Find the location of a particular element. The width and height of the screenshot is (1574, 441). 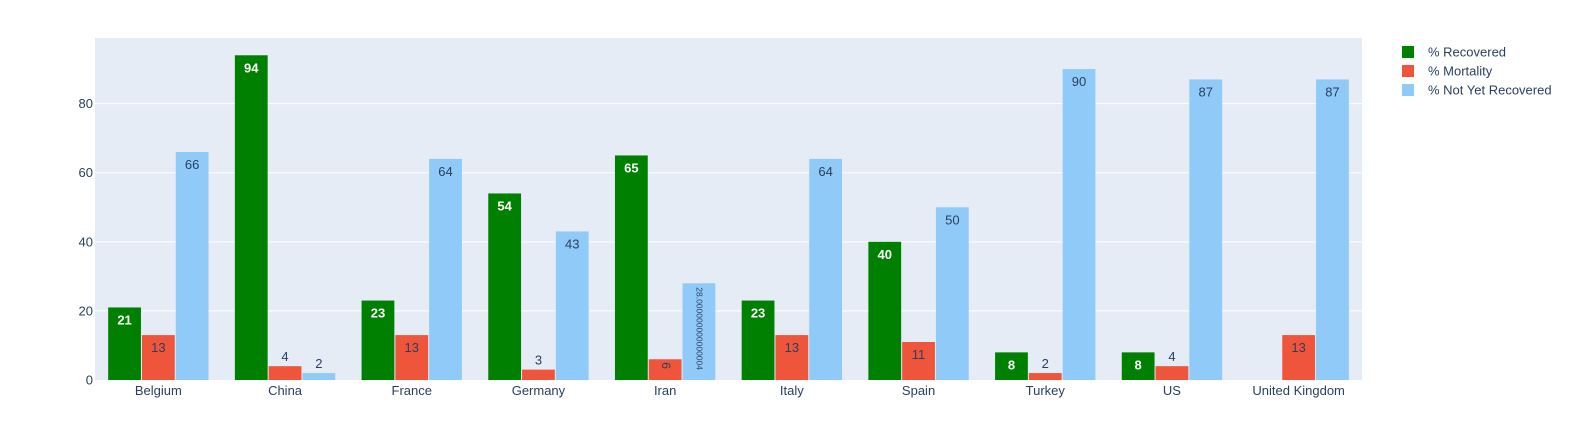

legend-item: % Mortality is located at coordinates (1447, 71).